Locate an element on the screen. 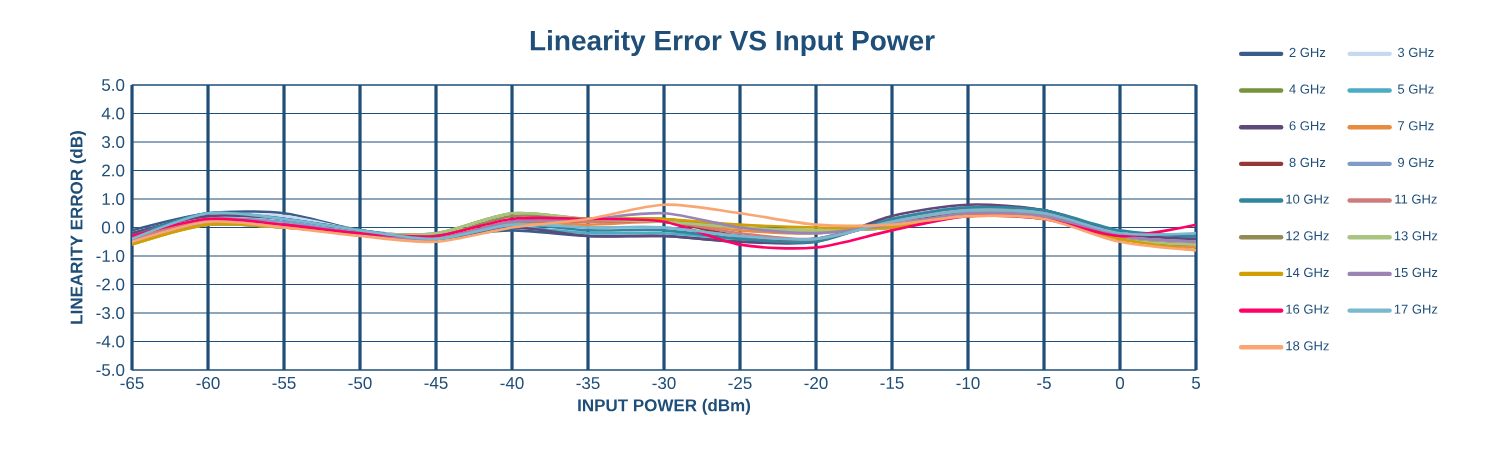 The height and width of the screenshot is (463, 1486). legend-label: 17 GHz is located at coordinates (1416, 309).